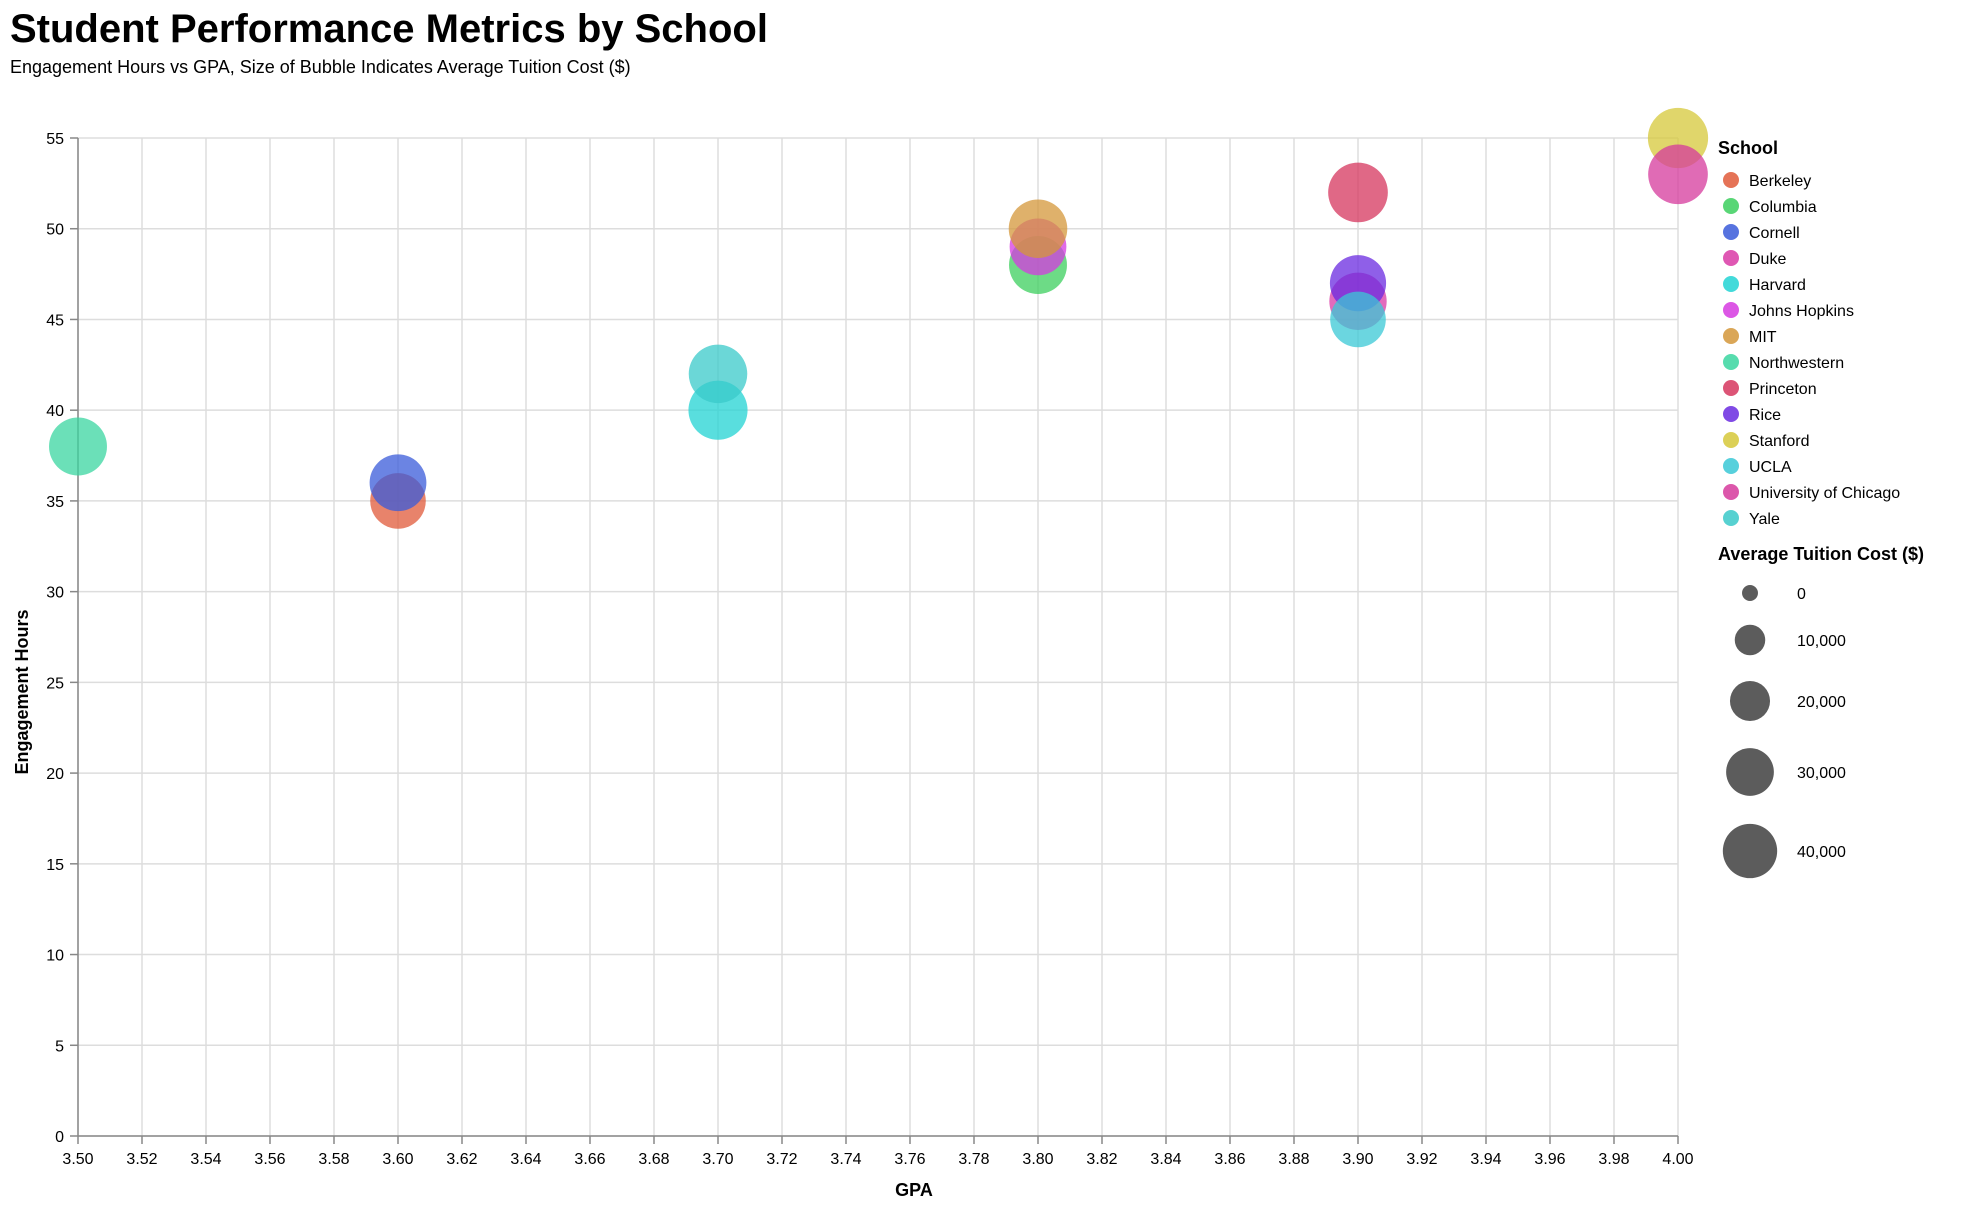 The height and width of the screenshot is (1210, 1976). Describe the element at coordinates (59, 1137) in the screenshot. I see `y-tick-label: 0` at that location.